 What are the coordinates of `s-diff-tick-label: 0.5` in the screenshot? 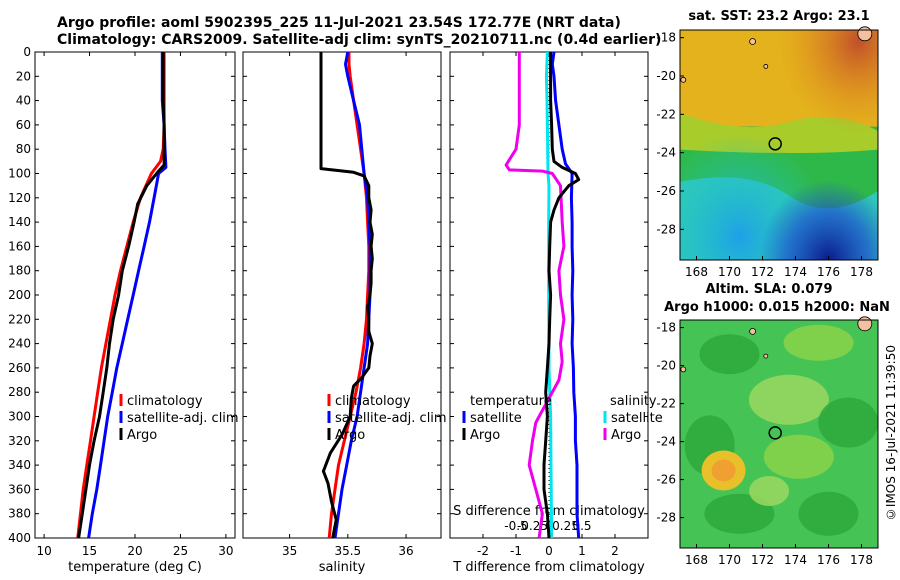 It's located at (581, 526).